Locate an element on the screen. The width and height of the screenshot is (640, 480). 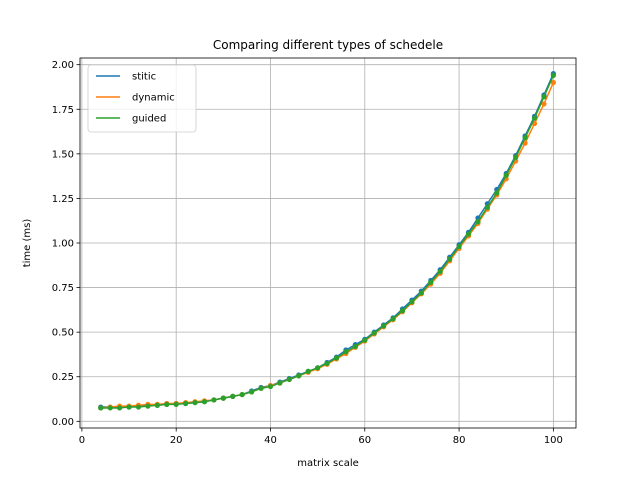
y-tick-label: 2.00 is located at coordinates (63, 65).